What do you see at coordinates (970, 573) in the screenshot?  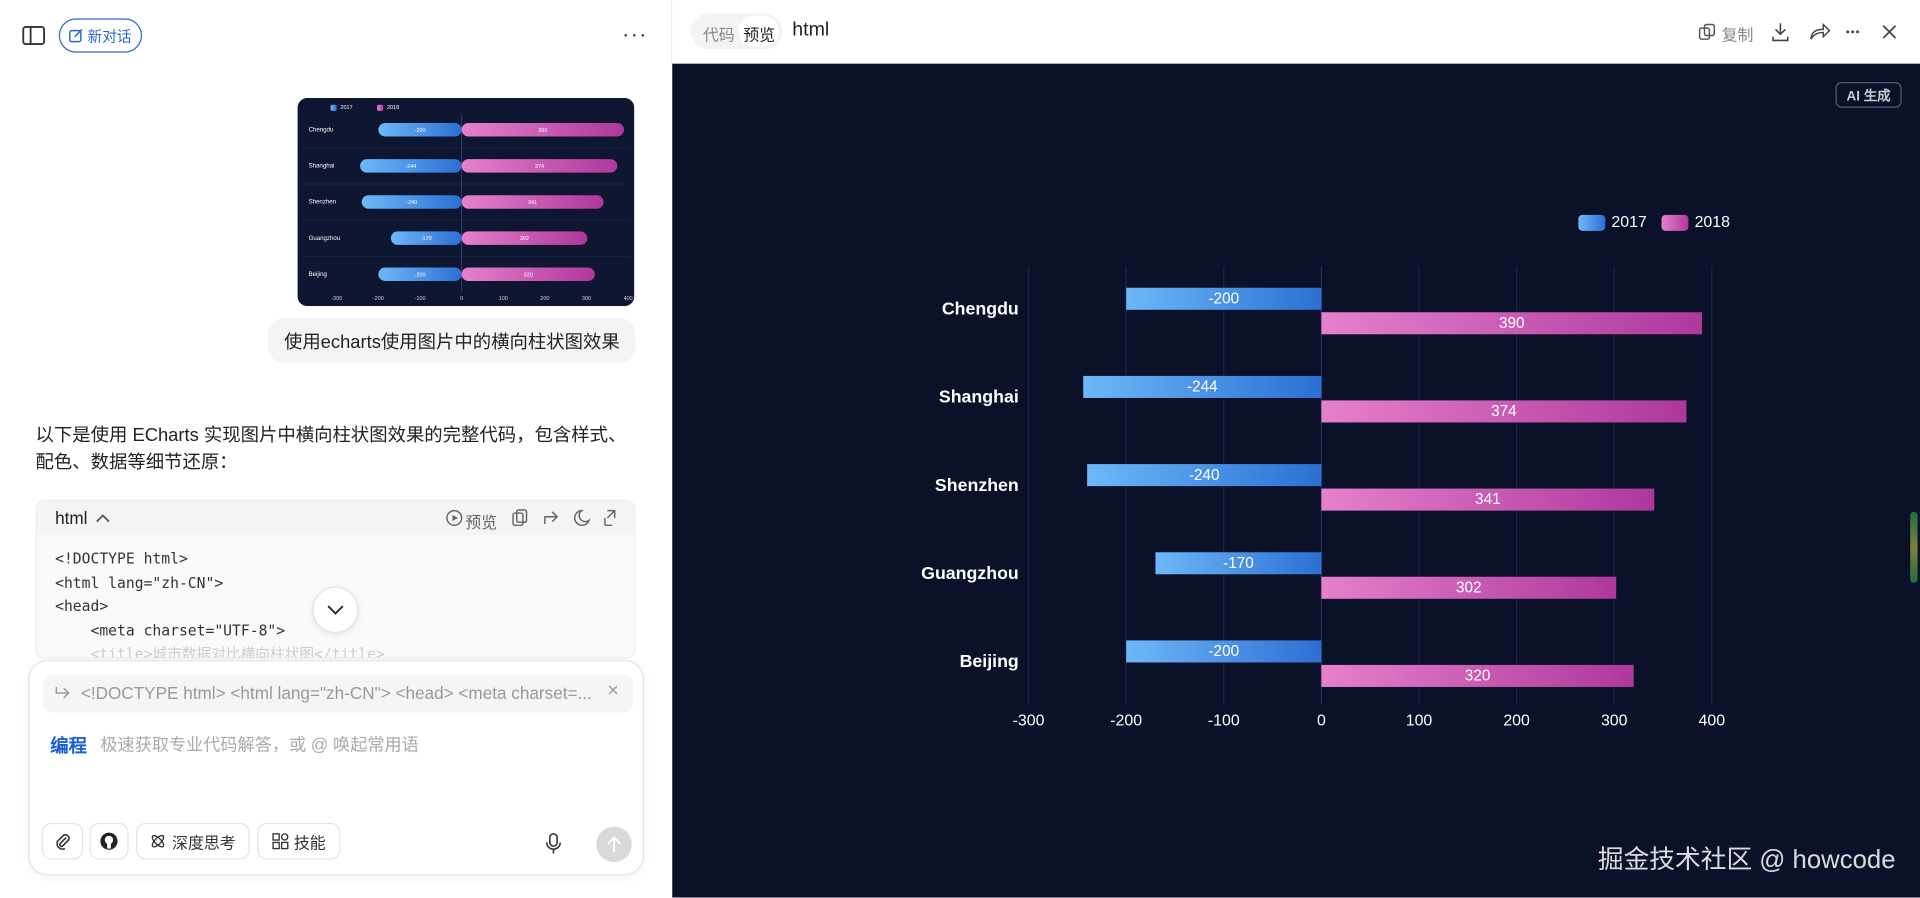 I see `y-tick-label: Guangzhou` at bounding box center [970, 573].